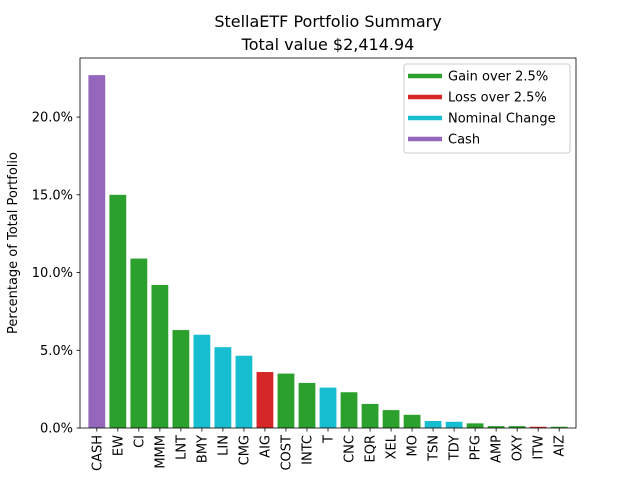  I want to click on bar-ci, so click(139, 343).